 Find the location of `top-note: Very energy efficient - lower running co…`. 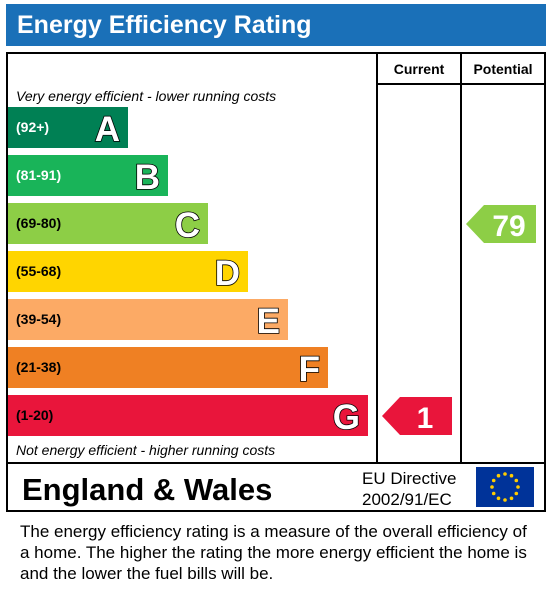

top-note: Very energy efficient - lower running co… is located at coordinates (146, 96).